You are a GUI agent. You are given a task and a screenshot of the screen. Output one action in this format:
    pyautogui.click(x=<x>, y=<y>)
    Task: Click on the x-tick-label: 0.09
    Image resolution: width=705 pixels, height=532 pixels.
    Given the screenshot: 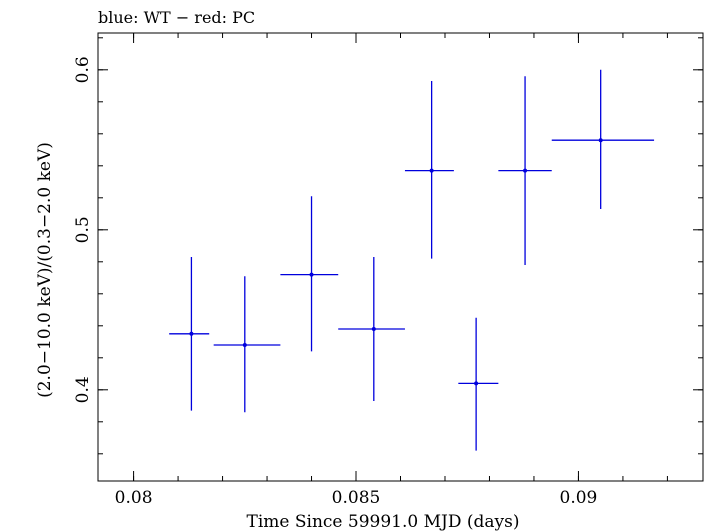 What is the action you would take?
    pyautogui.click(x=579, y=498)
    